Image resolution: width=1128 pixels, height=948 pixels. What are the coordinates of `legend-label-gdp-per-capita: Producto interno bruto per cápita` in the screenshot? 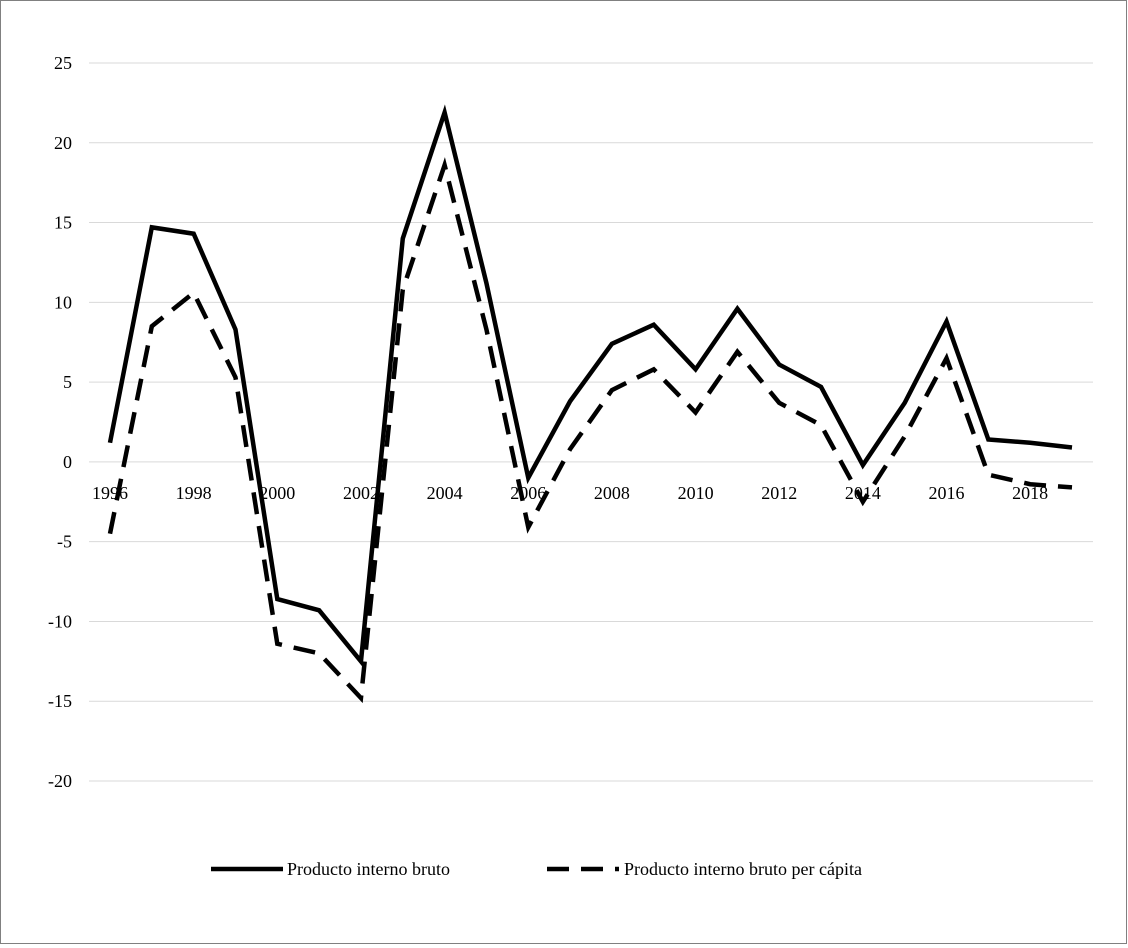 It's located at (743, 869).